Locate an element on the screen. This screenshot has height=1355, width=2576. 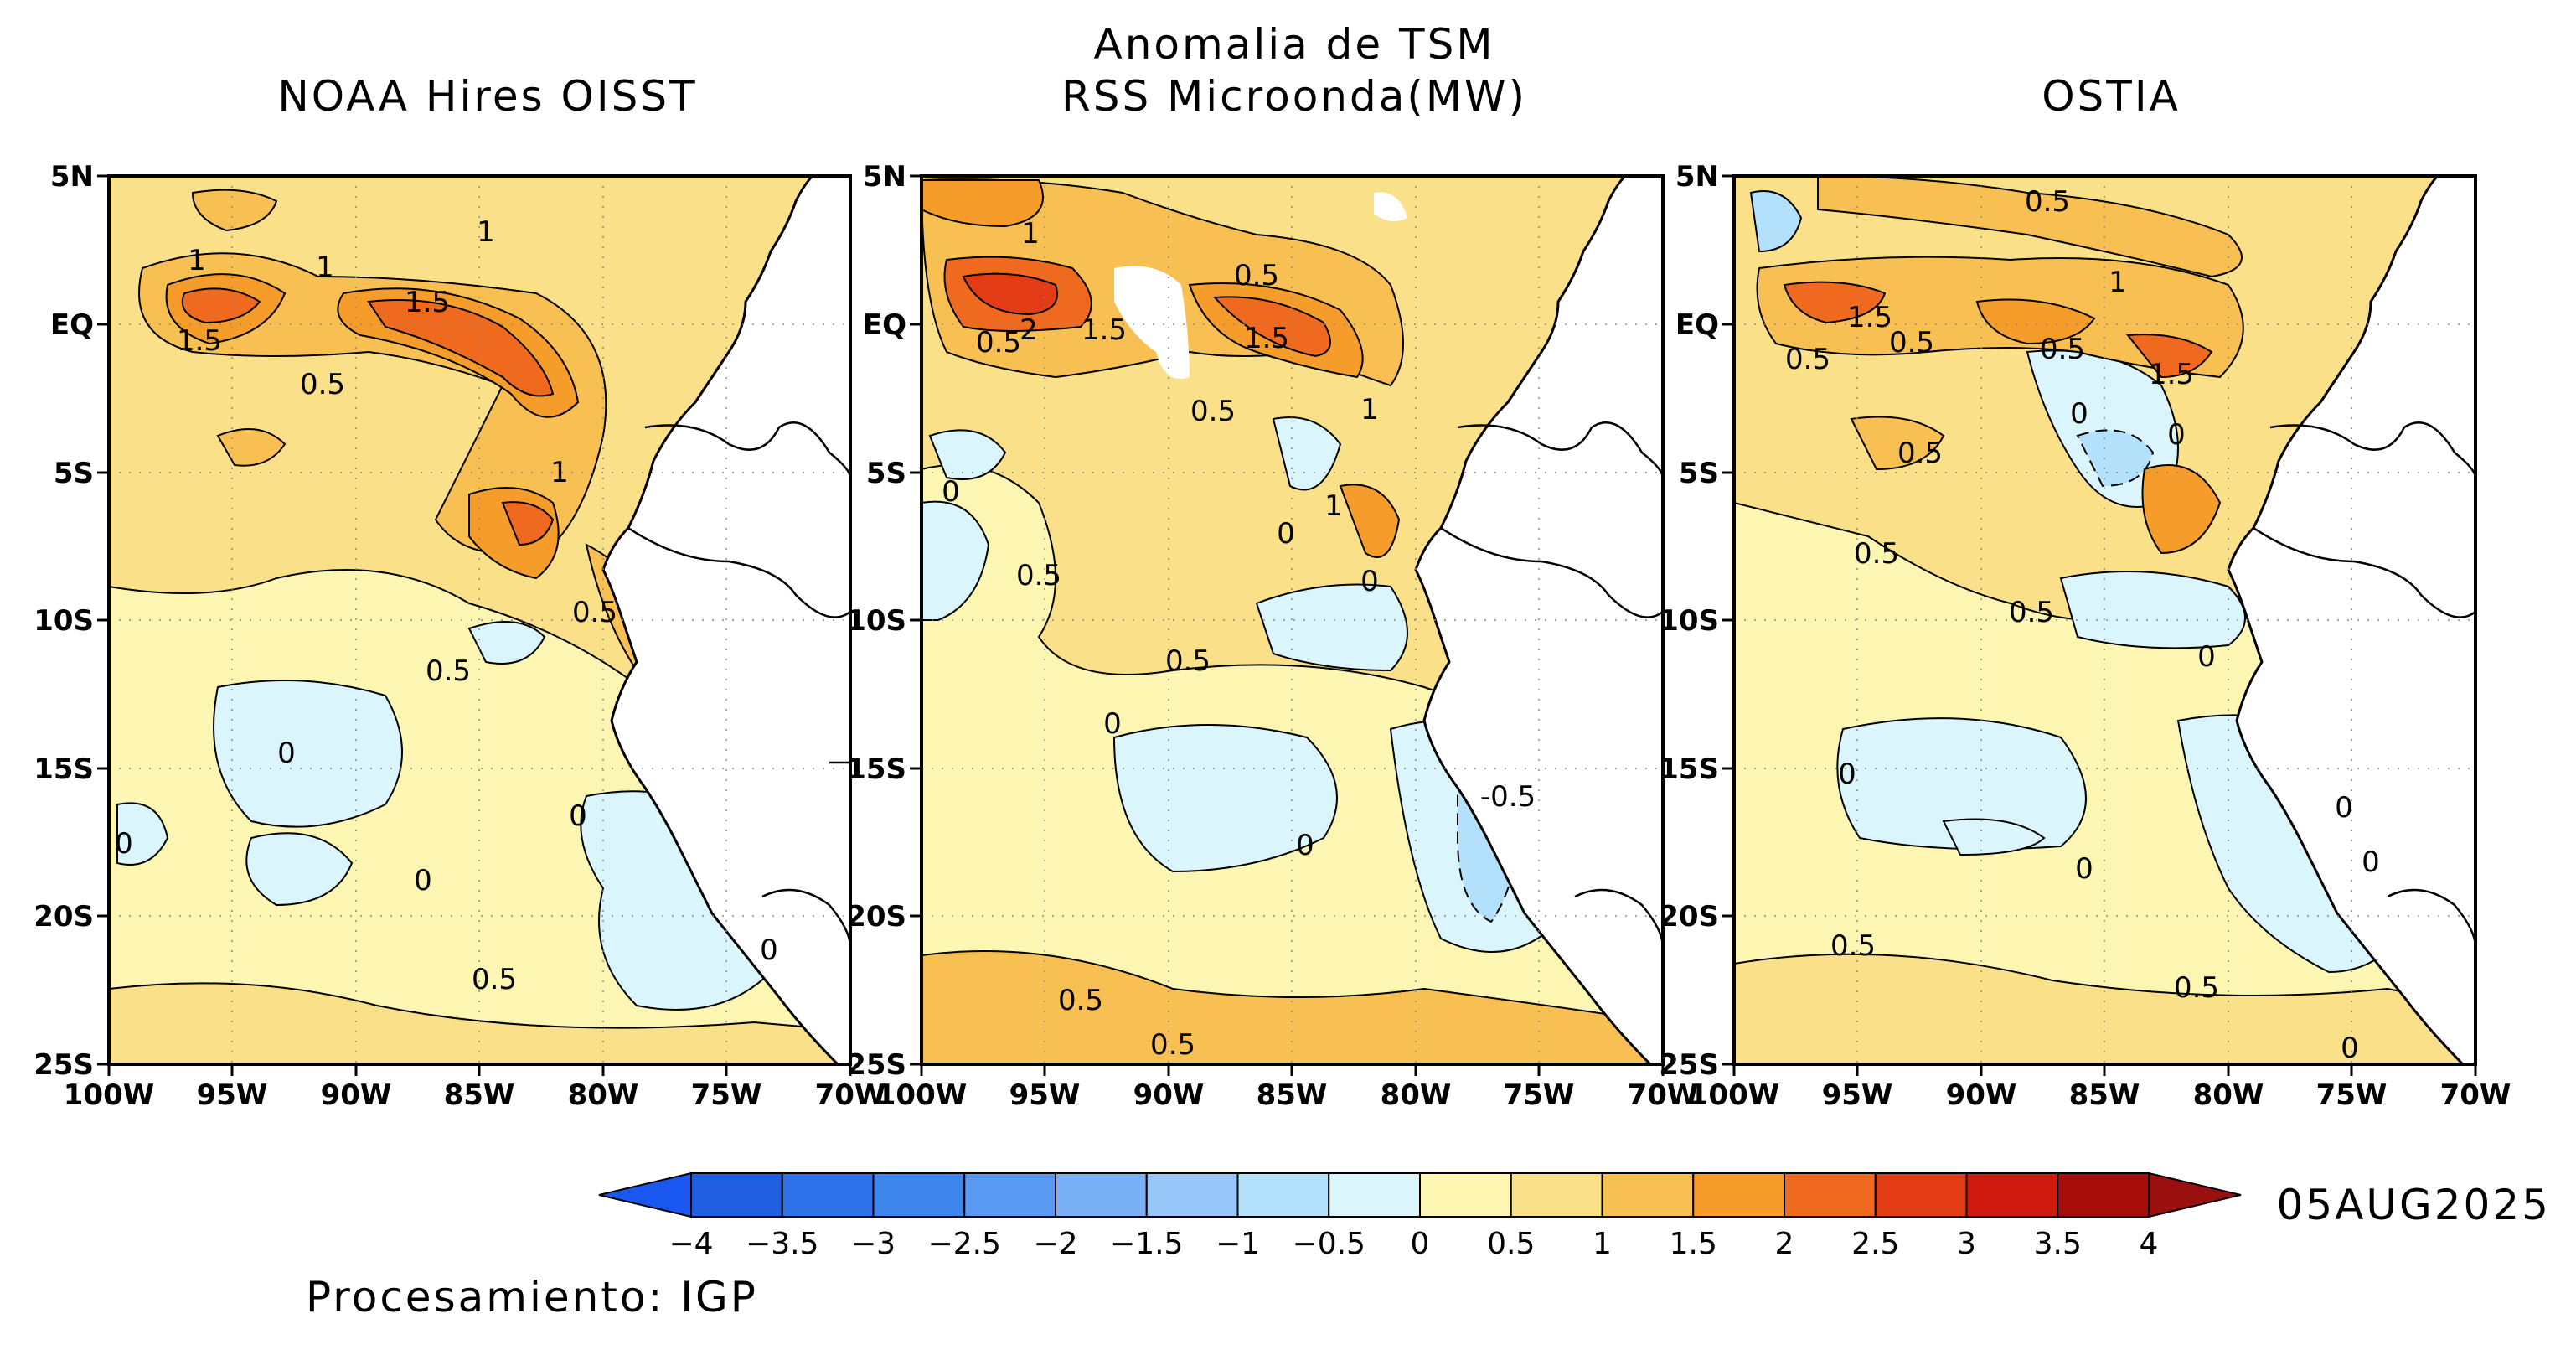
lon-labels-panel-2: 100W 95W 90W 85W 80W 75W 70W is located at coordinates (1287, 1095).